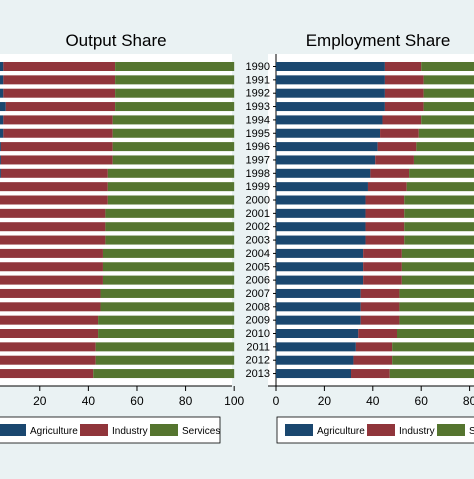 Image resolution: width=474 pixels, height=479 pixels. Describe the element at coordinates (234, 401) in the screenshot. I see `x-tick-label-100: 100` at that location.